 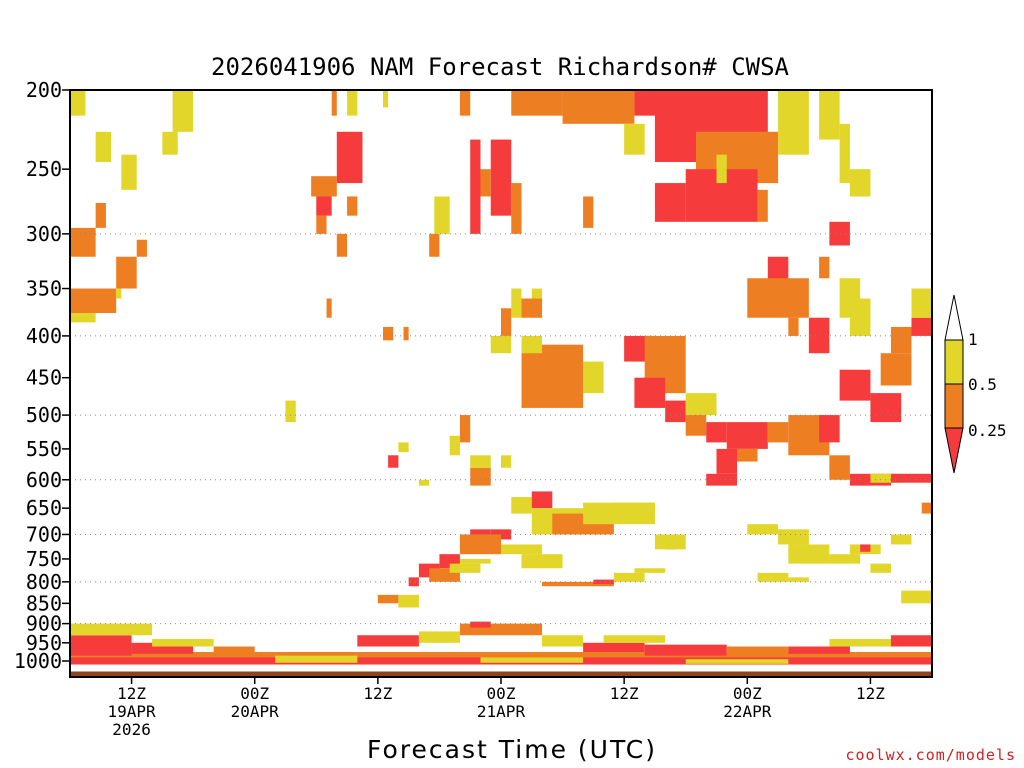 I want to click on y-tick-label: 500, so click(x=44, y=415).